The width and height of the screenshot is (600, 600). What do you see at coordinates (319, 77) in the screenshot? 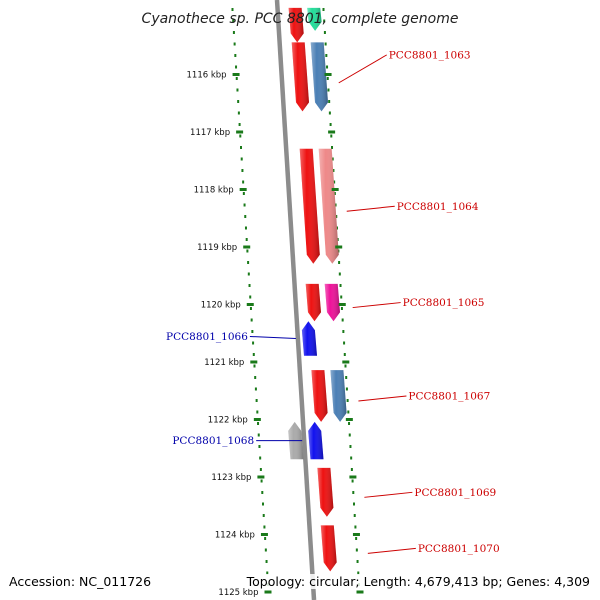
I see `gene-feature-3-shading` at bounding box center [319, 77].